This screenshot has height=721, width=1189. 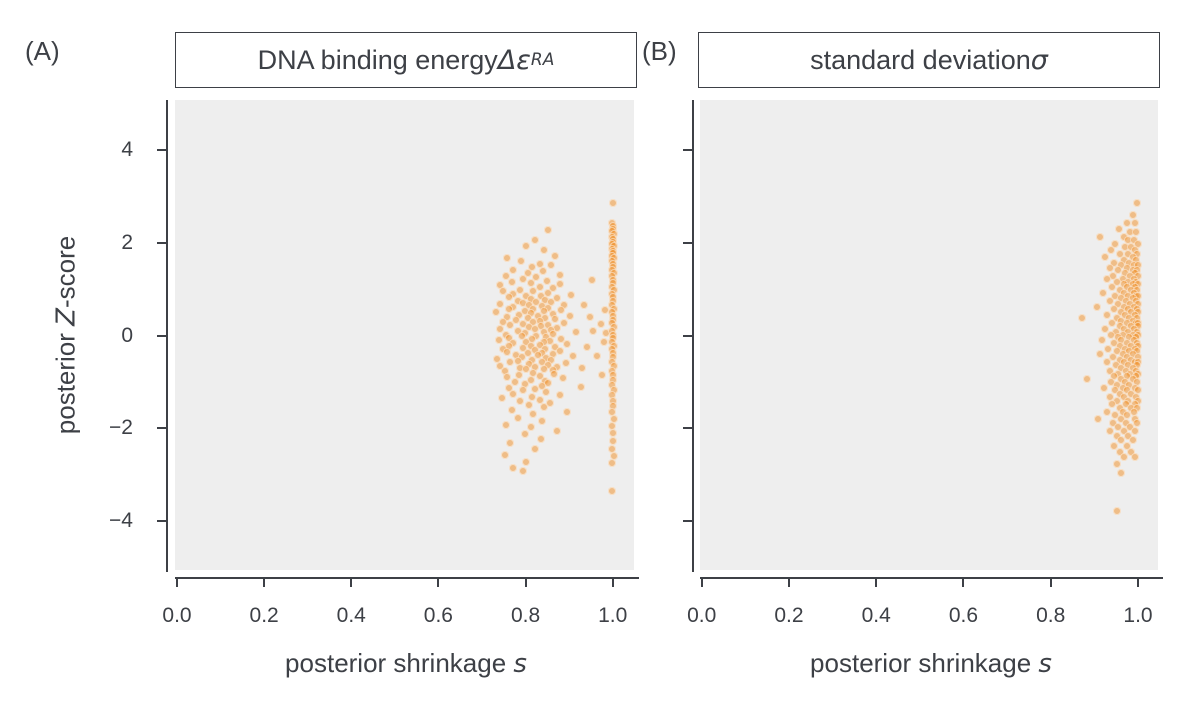 I want to click on panel-b-x-axis-title: posterior shrinkage s, so click(x=931, y=663).